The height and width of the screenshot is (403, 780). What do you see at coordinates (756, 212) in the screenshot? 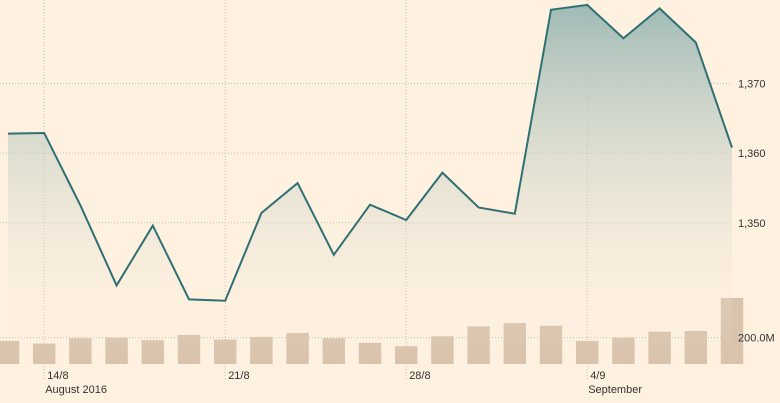
I see `y-axis-labels: 1,350 1,360 1,370 200.0M` at bounding box center [756, 212].